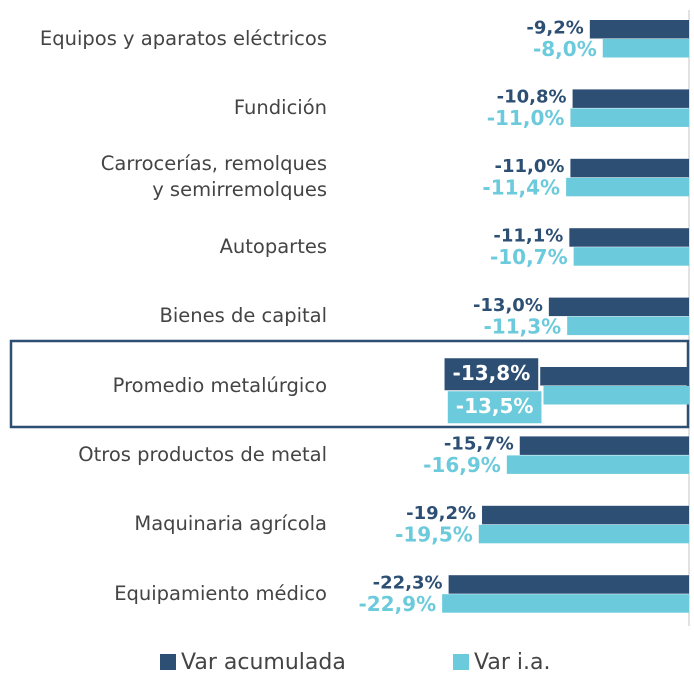 The height and width of the screenshot is (674, 694). I want to click on category-label: Fundición, so click(280, 107).